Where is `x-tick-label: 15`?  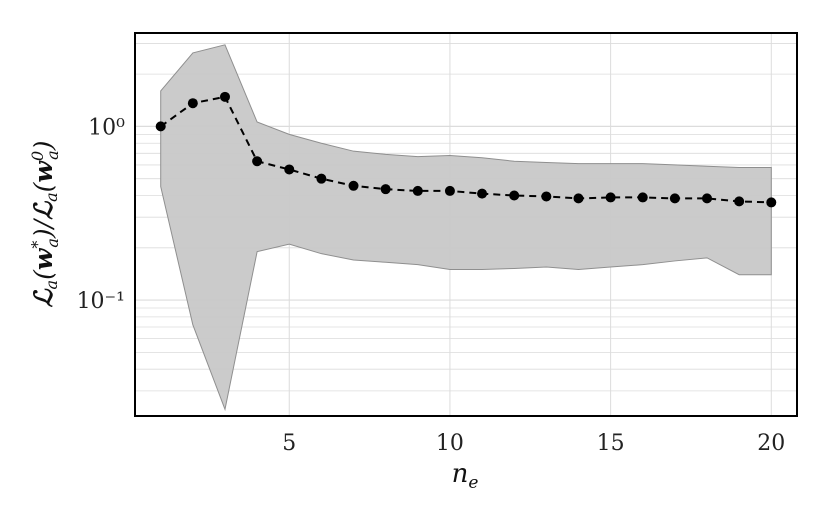 x-tick-label: 15 is located at coordinates (611, 443).